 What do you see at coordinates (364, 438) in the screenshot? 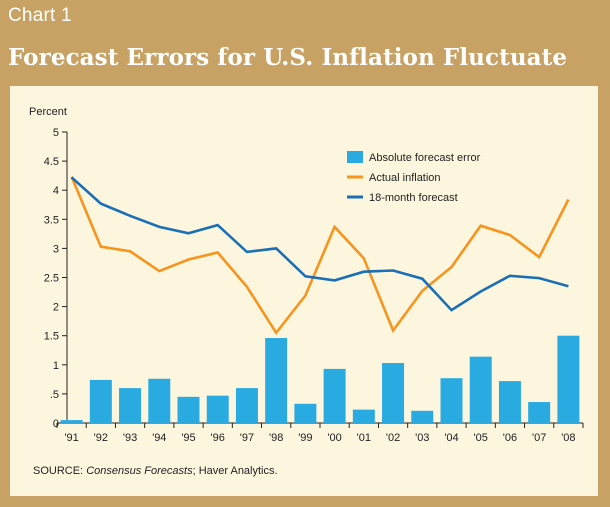
I see `x-tick-label: '01` at bounding box center [364, 438].